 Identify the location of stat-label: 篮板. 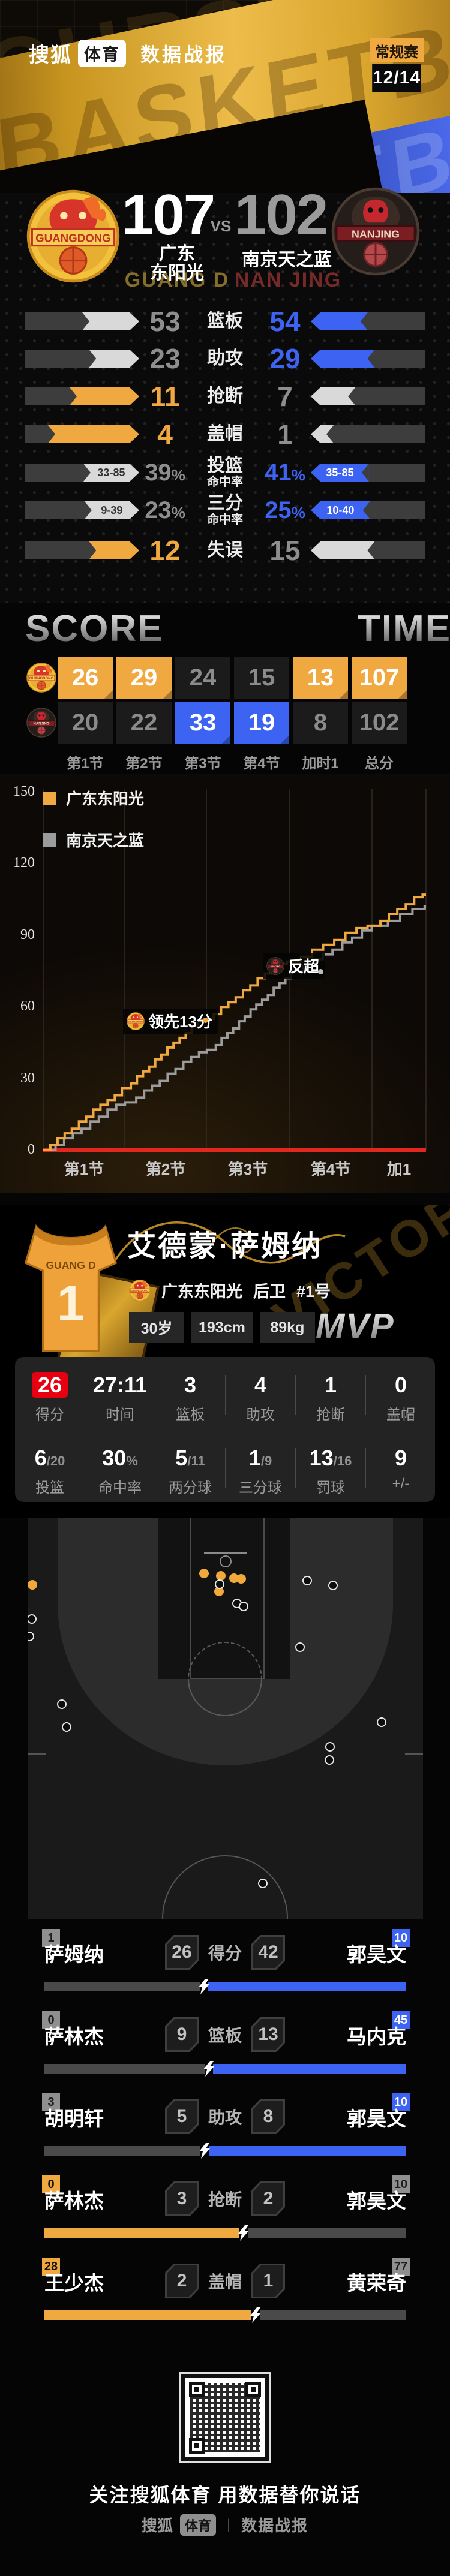
(225, 321).